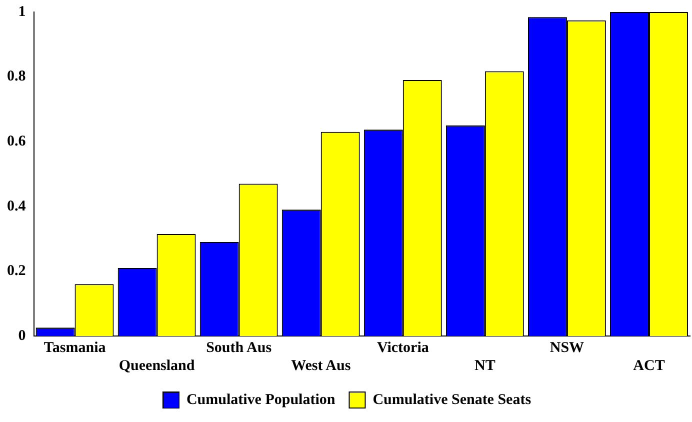  Describe the element at coordinates (649, 366) in the screenshot. I see `x-tick-label: ACT` at that location.